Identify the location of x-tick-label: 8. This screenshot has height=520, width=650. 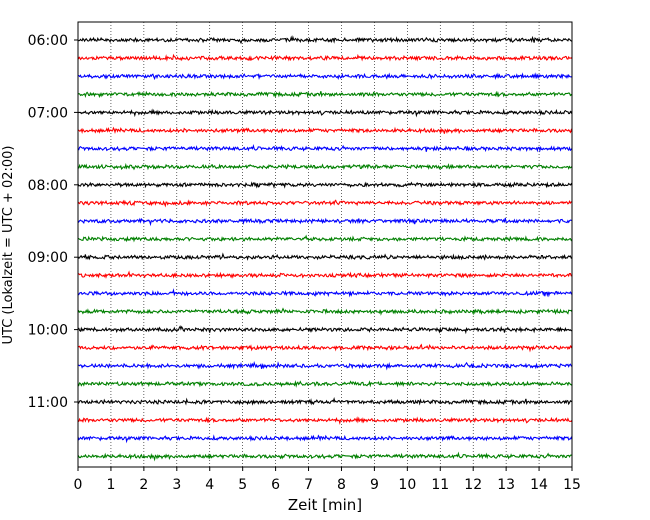
(341, 485).